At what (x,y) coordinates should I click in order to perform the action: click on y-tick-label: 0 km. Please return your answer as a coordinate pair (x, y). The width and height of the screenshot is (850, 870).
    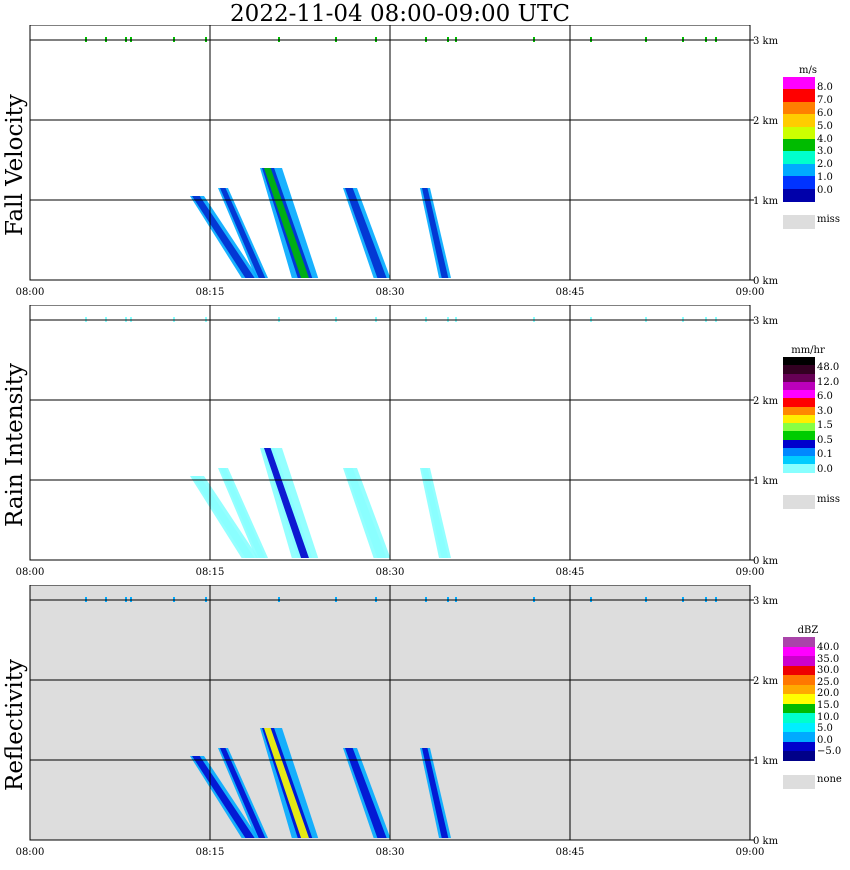
    Looking at the image, I should click on (766, 281).